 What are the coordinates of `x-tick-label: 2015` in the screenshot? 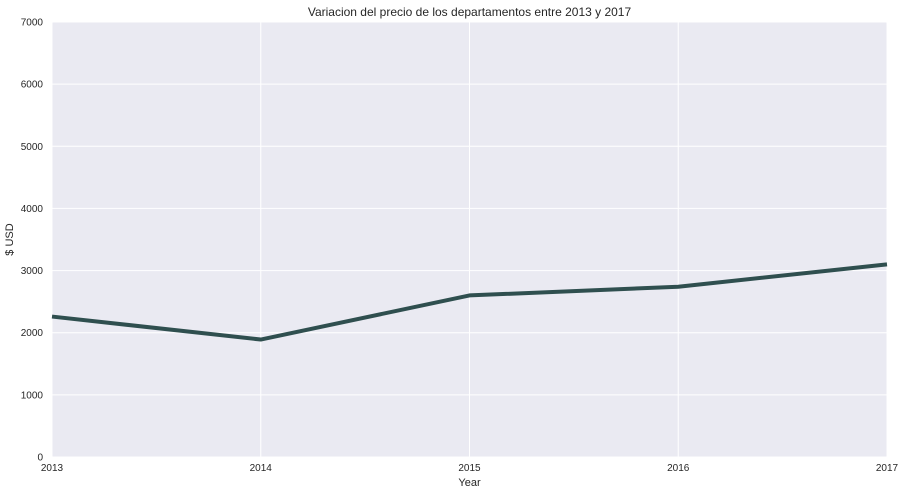 It's located at (469, 468).